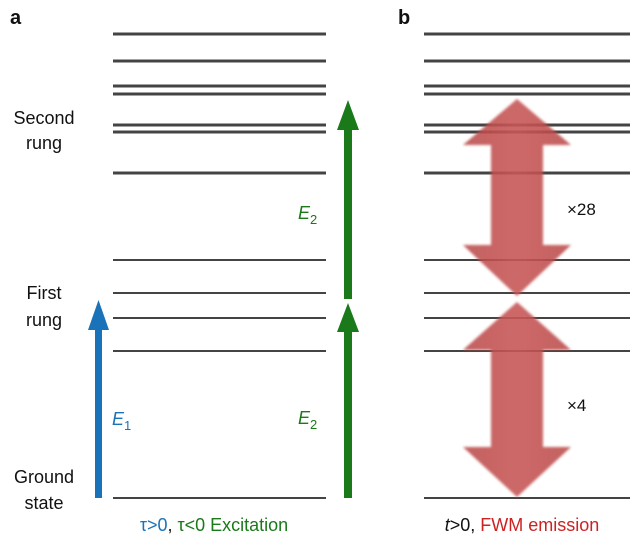 The image size is (635, 539). I want to click on factor-4-label: ×4, so click(576, 405).